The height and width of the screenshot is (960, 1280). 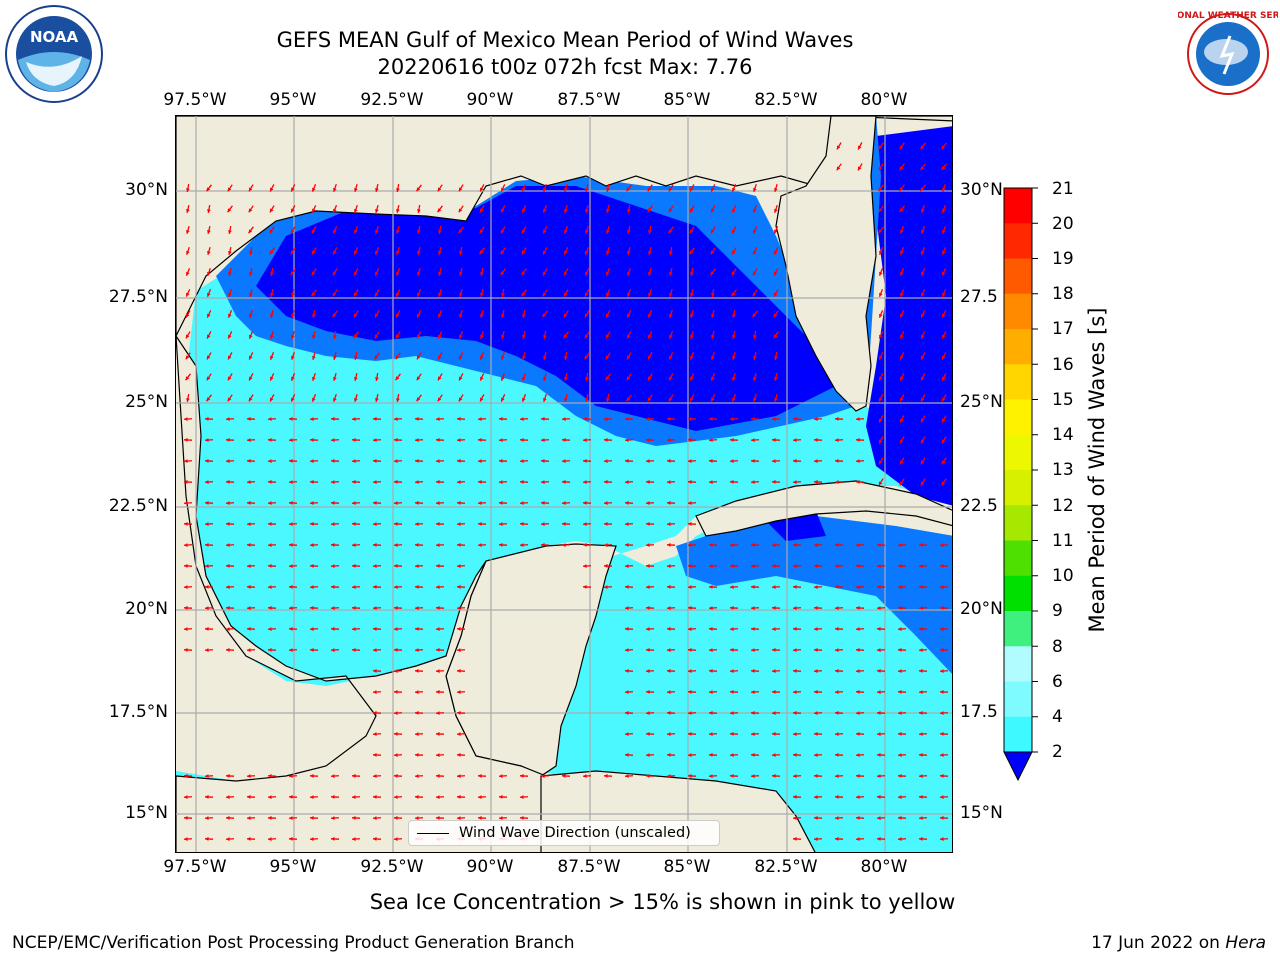 What do you see at coordinates (1063, 329) in the screenshot?
I see `cbar-tick-17: 17` at bounding box center [1063, 329].